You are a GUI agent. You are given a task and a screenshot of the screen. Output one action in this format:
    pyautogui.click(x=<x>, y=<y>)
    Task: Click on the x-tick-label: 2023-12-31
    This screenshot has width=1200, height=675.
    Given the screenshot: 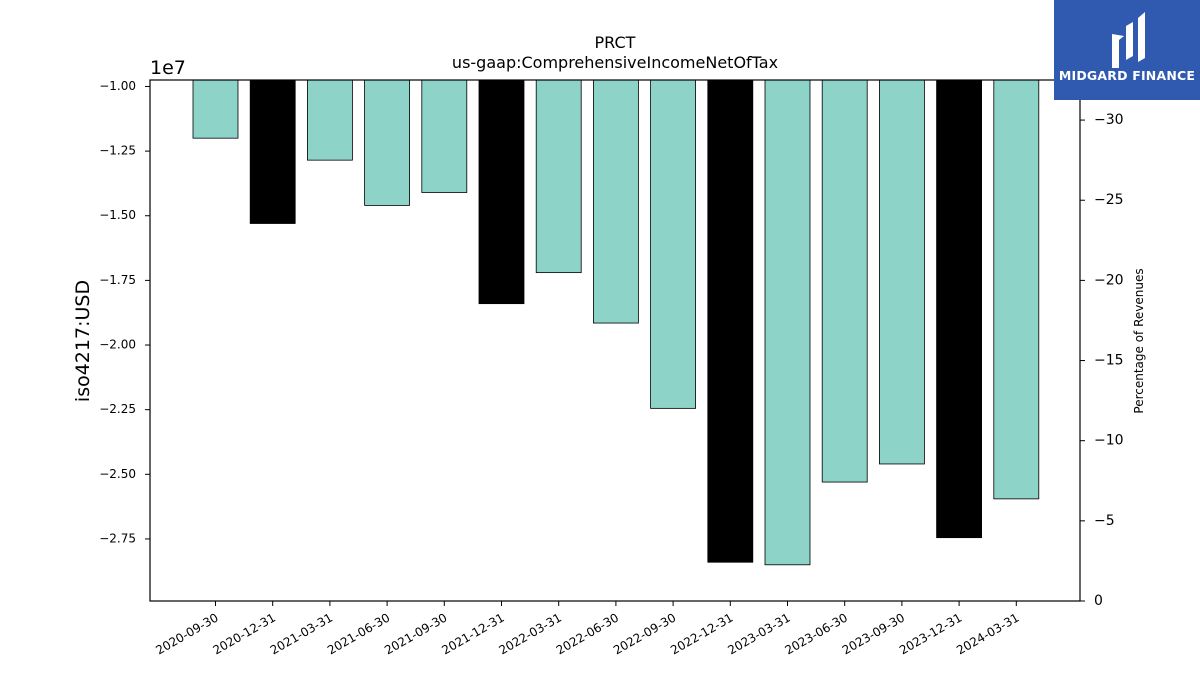 What is the action you would take?
    pyautogui.click(x=930, y=634)
    